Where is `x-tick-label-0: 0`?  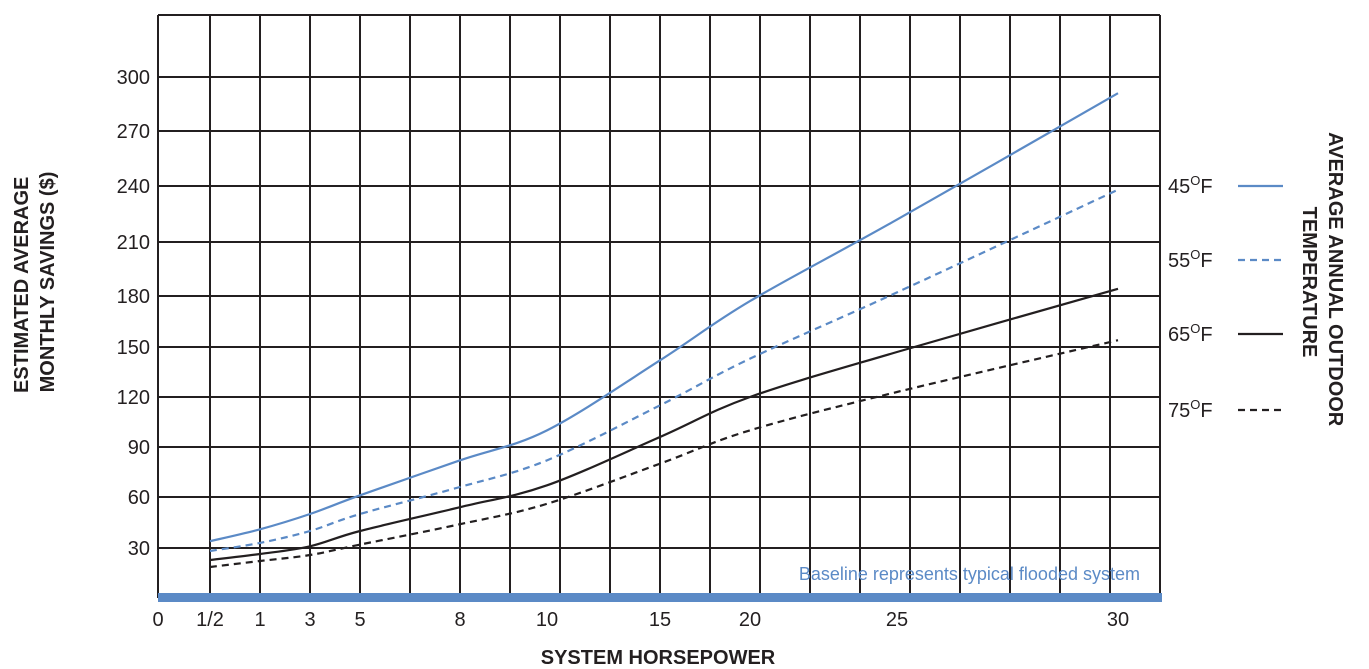
x-tick-label-0: 0 is located at coordinates (157, 620).